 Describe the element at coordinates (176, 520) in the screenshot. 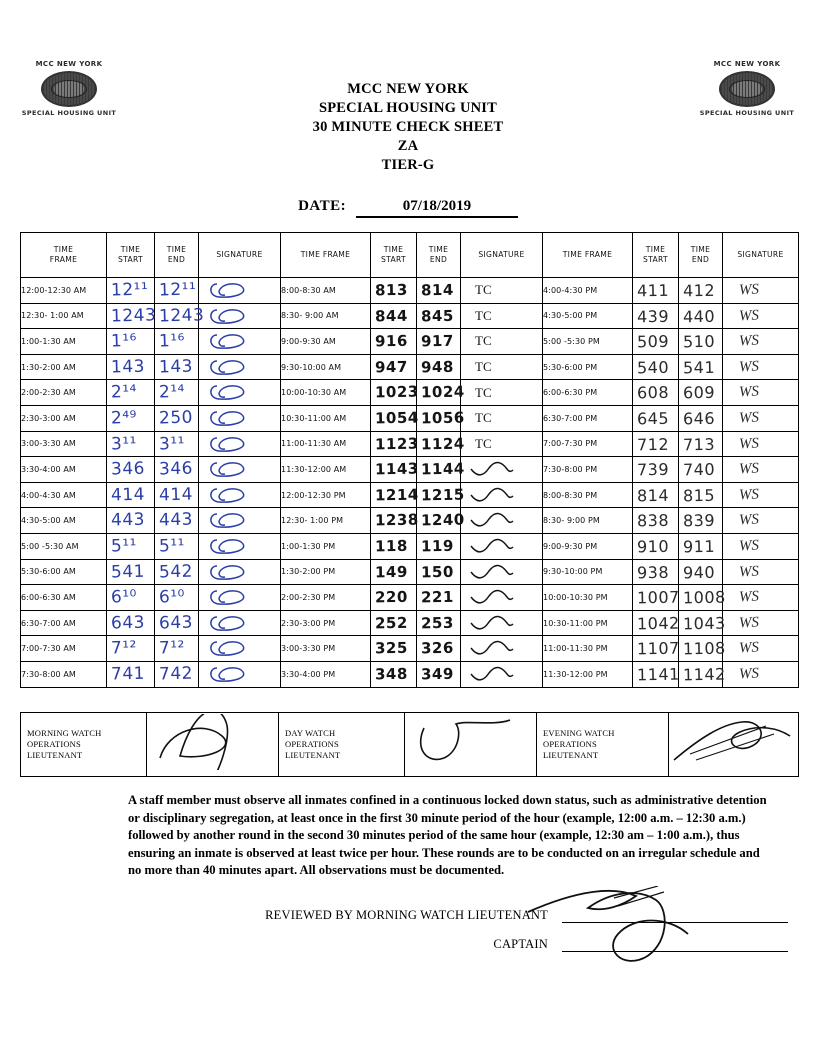

I see `time-end-cell: 443` at that location.